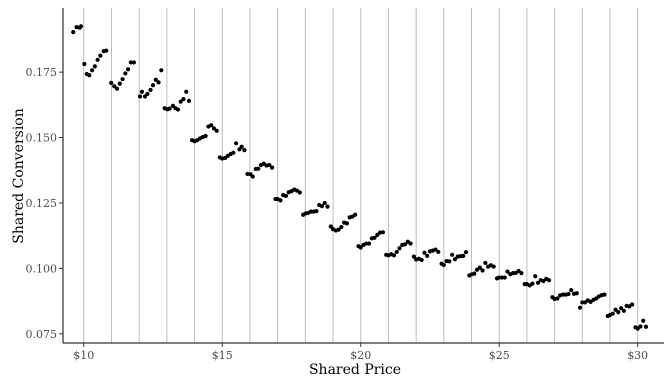  I want to click on y-tick-label: 0.125, so click(42, 203).